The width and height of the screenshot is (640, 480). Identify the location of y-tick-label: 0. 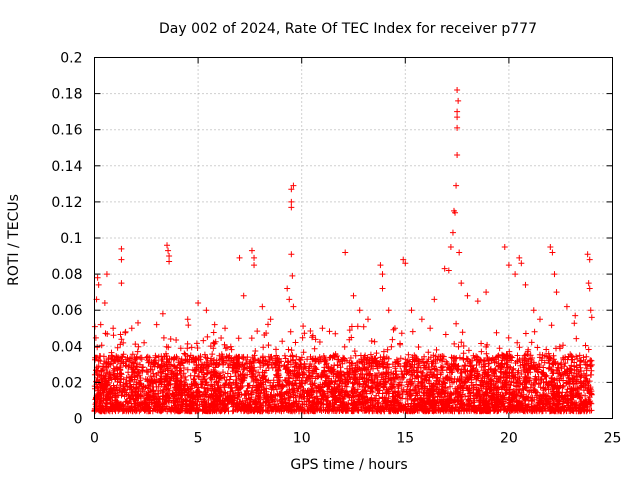
(78, 420).